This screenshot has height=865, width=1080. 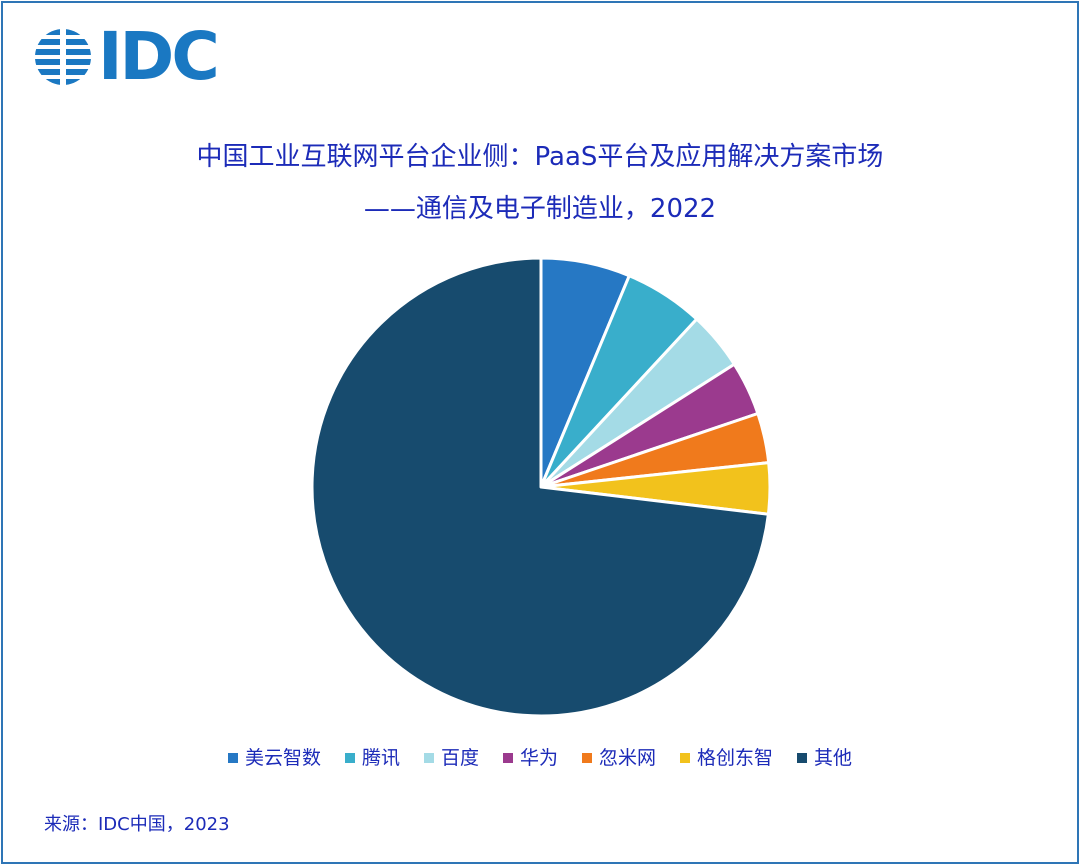 I want to click on legend-label: 忽米网, so click(x=628, y=758).